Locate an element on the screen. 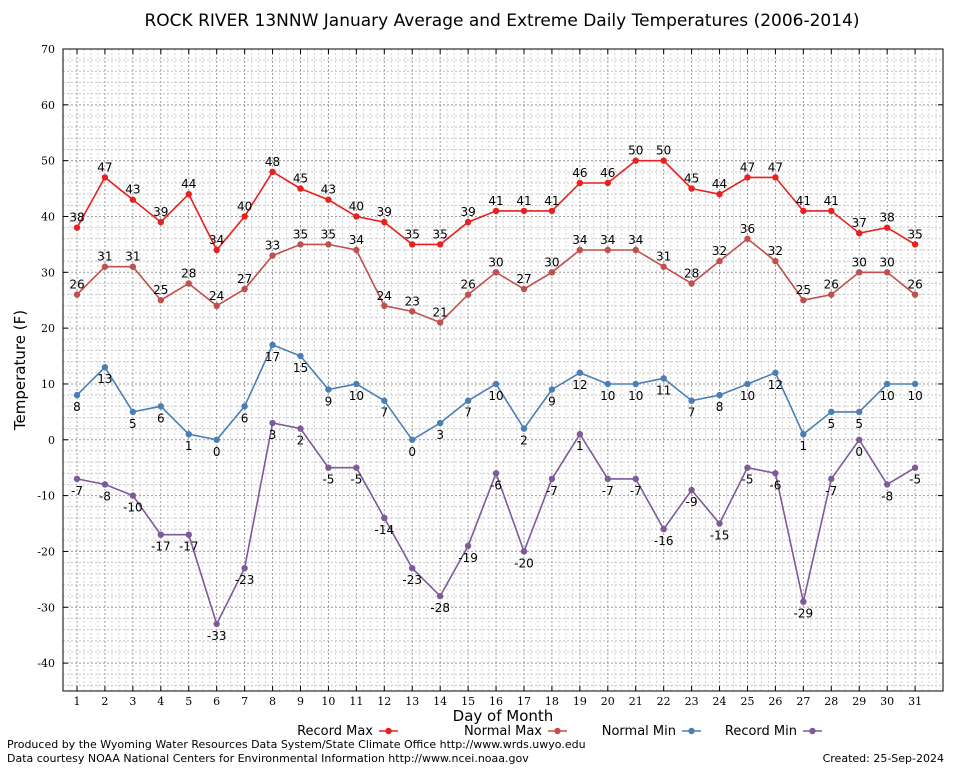 This screenshot has height=768, width=954. y-tick-label: 70 is located at coordinates (48, 49).